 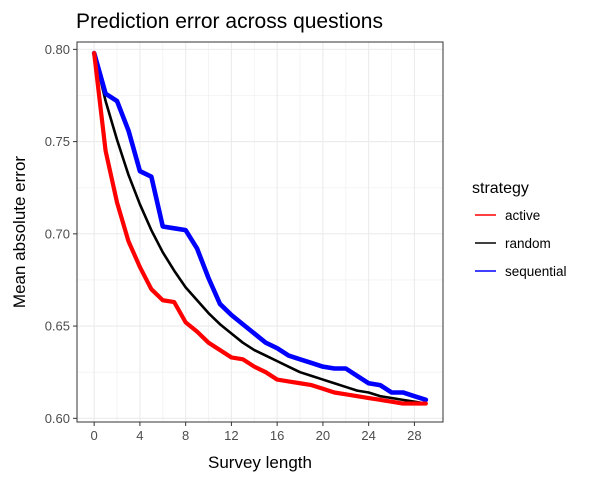 I want to click on y-tick-label: 0.60, so click(x=57, y=418).